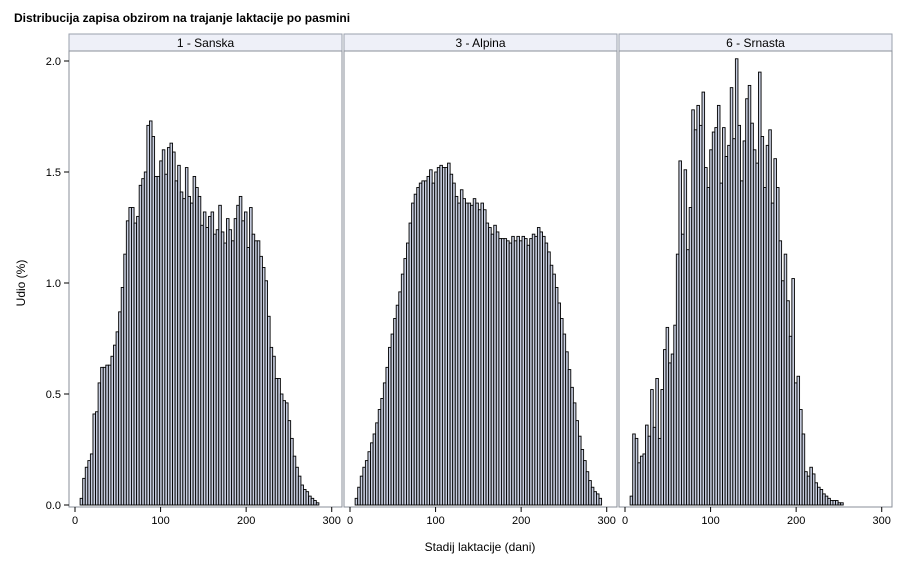 The height and width of the screenshot is (567, 907). What do you see at coordinates (53, 284) in the screenshot?
I see `y-tick-label: 1.0` at bounding box center [53, 284].